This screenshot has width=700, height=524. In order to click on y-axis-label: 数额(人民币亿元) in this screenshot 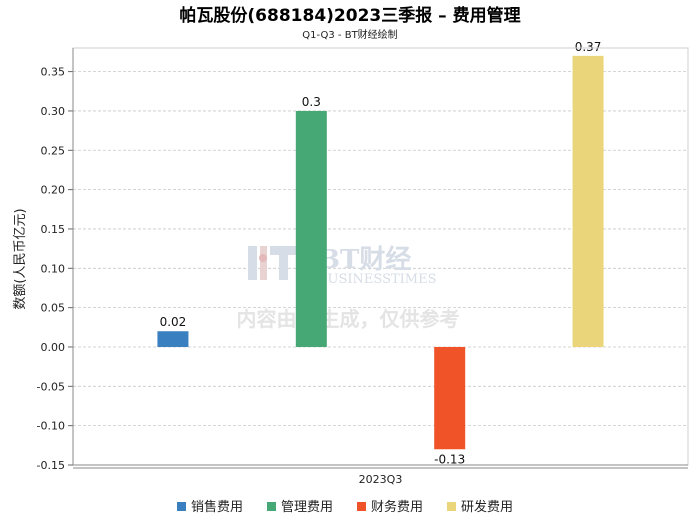, I will do `click(20, 258)`.